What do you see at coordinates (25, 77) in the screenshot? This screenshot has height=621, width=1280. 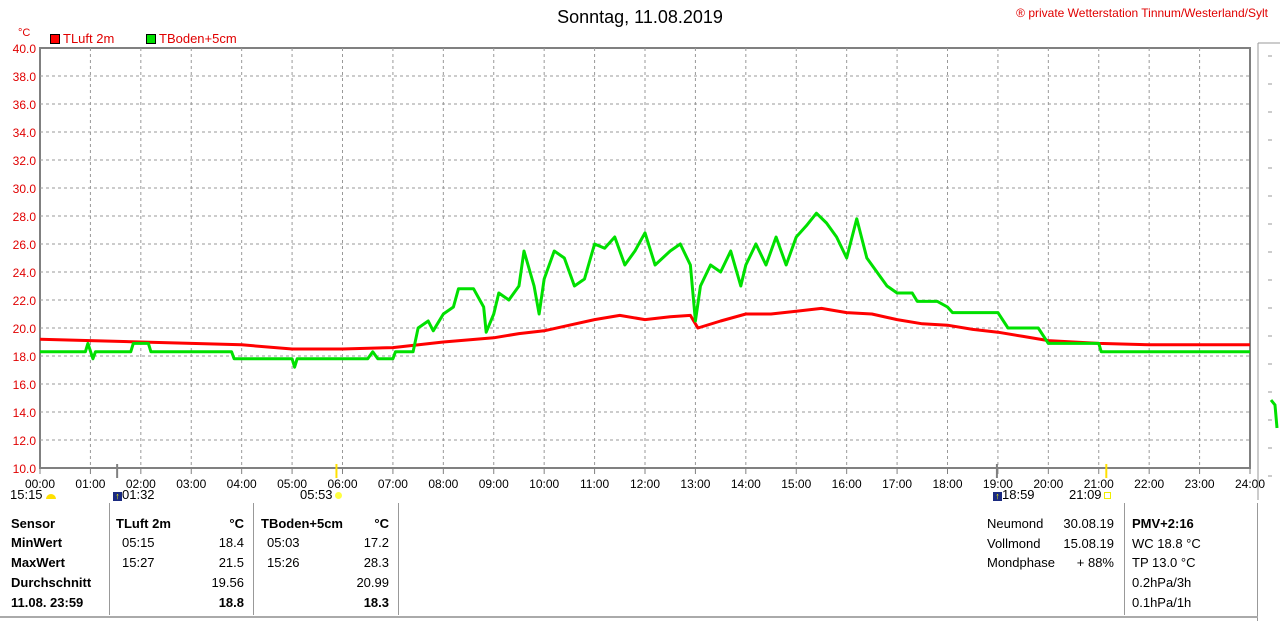 I see `y-tick-label: 38.0` at bounding box center [25, 77].